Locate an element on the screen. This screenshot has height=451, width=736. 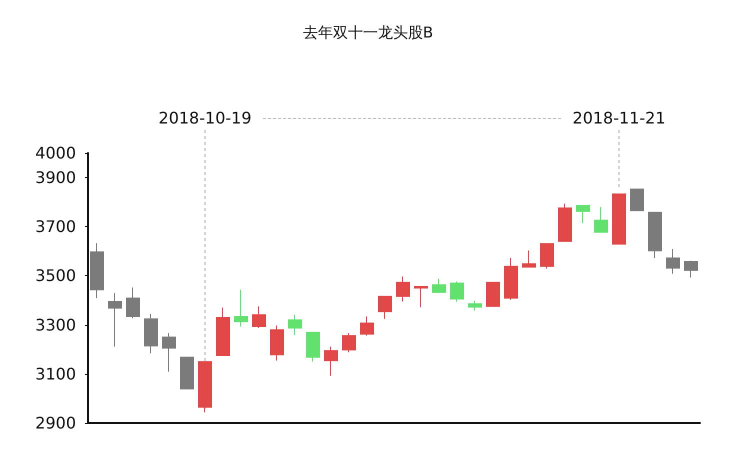
y-tick-label: 2900 is located at coordinates (55, 423).